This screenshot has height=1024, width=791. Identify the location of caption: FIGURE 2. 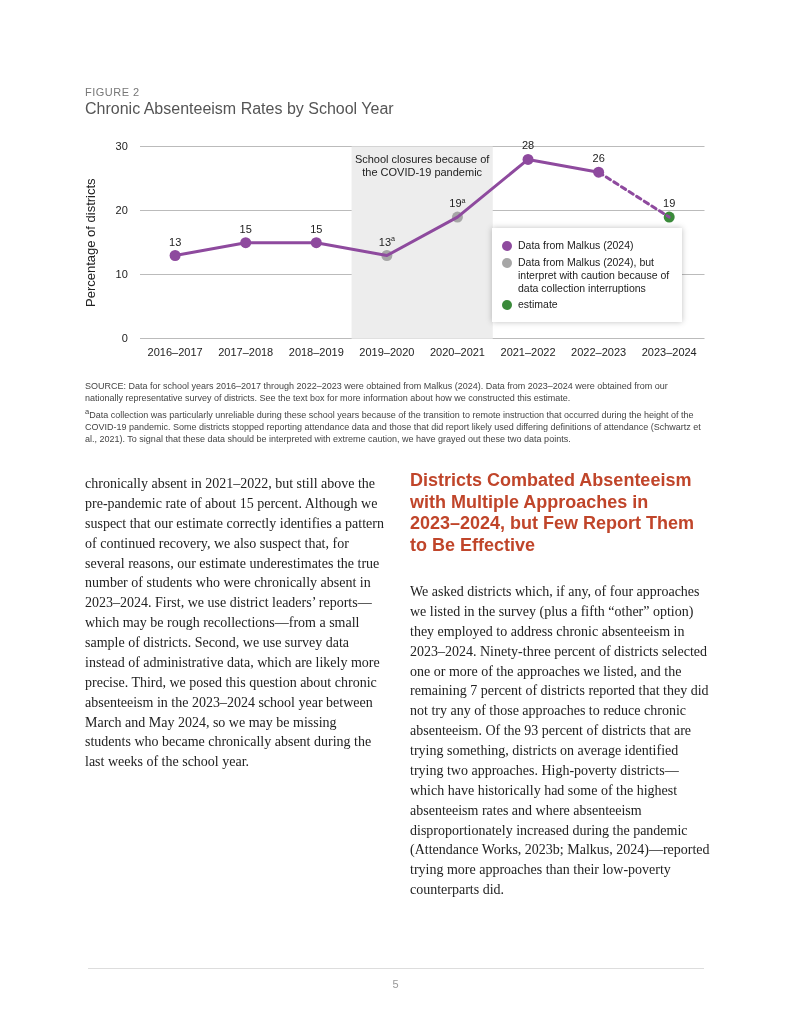
(112, 92).